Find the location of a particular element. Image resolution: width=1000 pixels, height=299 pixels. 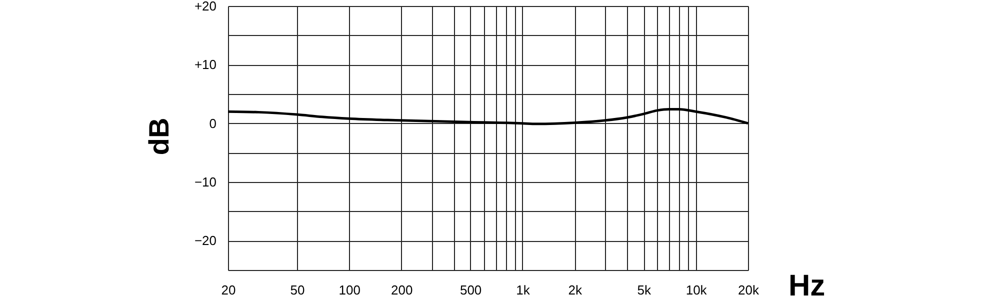

y-tick-label: 0 is located at coordinates (212, 123).